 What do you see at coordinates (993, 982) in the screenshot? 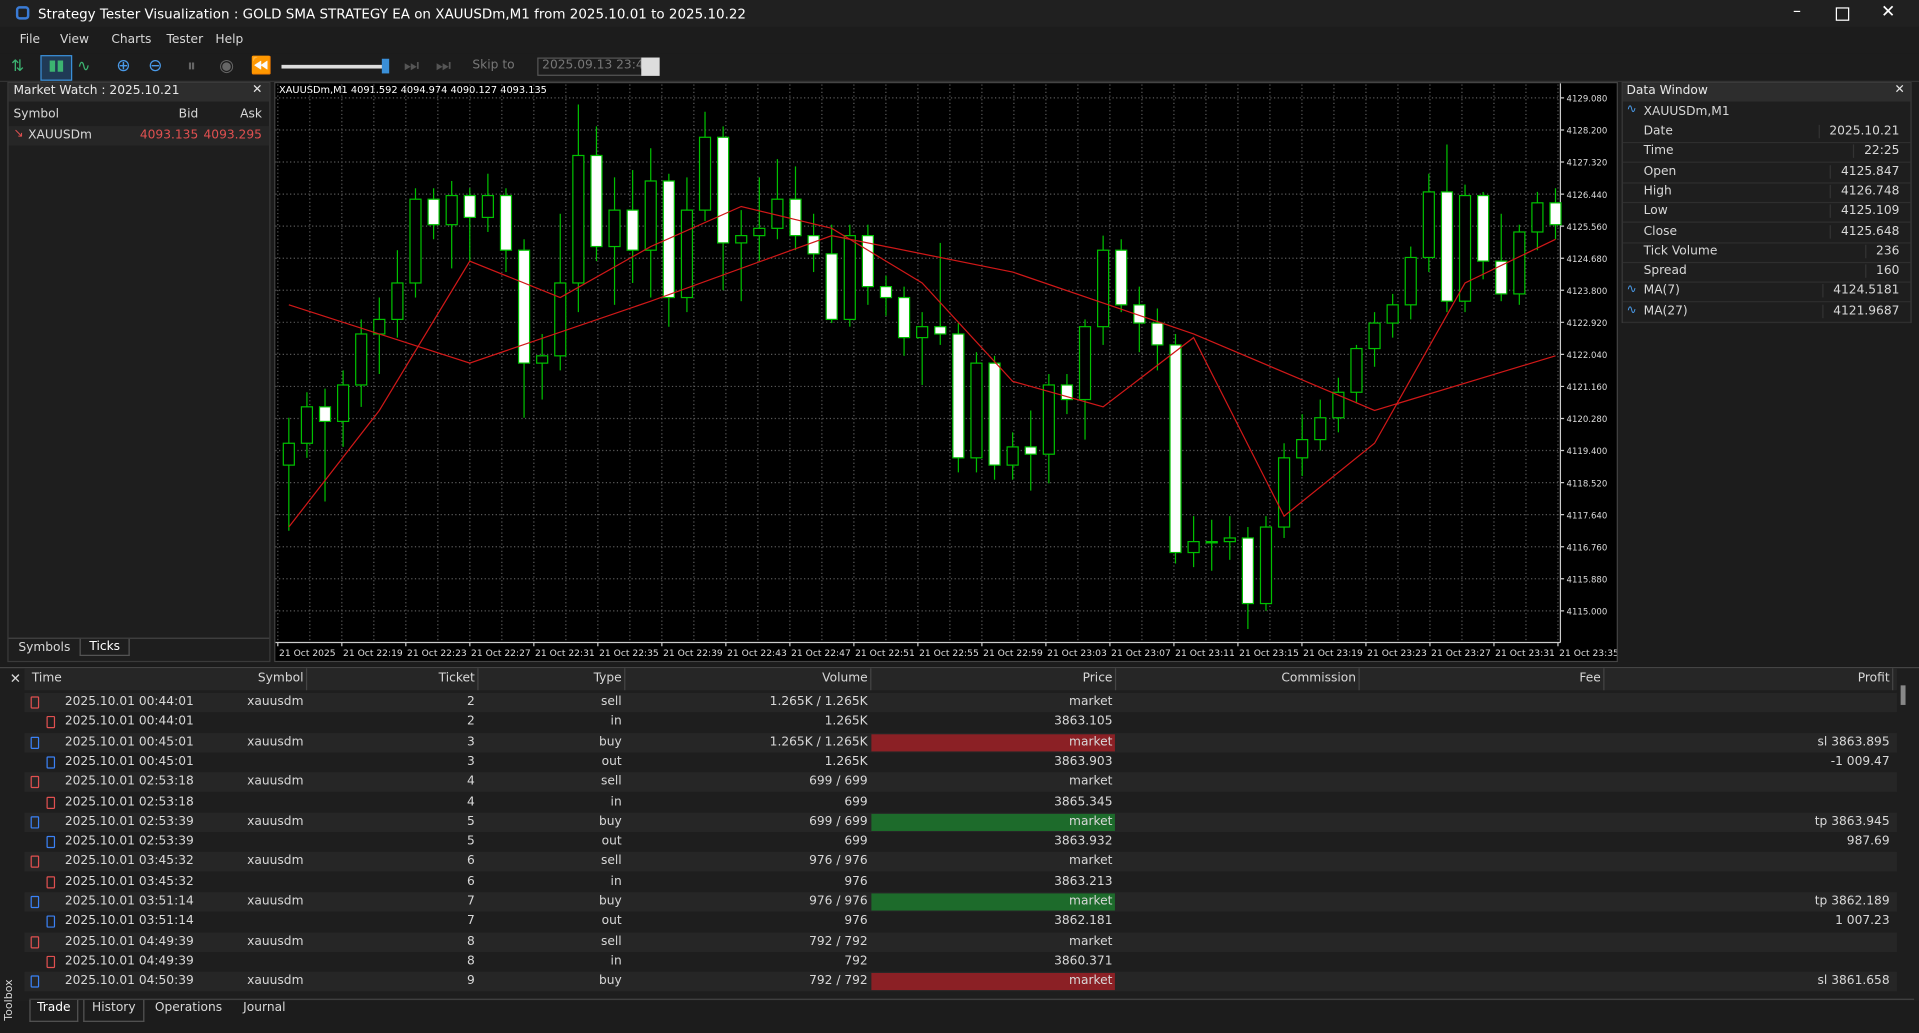
I see `price-highlight` at bounding box center [993, 982].